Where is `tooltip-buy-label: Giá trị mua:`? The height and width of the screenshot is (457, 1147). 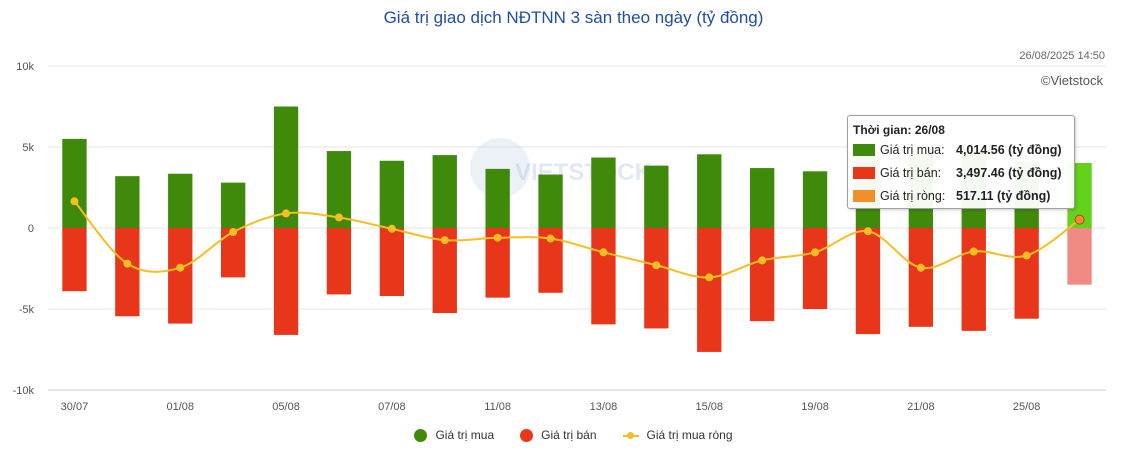 tooltip-buy-label: Giá trị mua: is located at coordinates (912, 150).